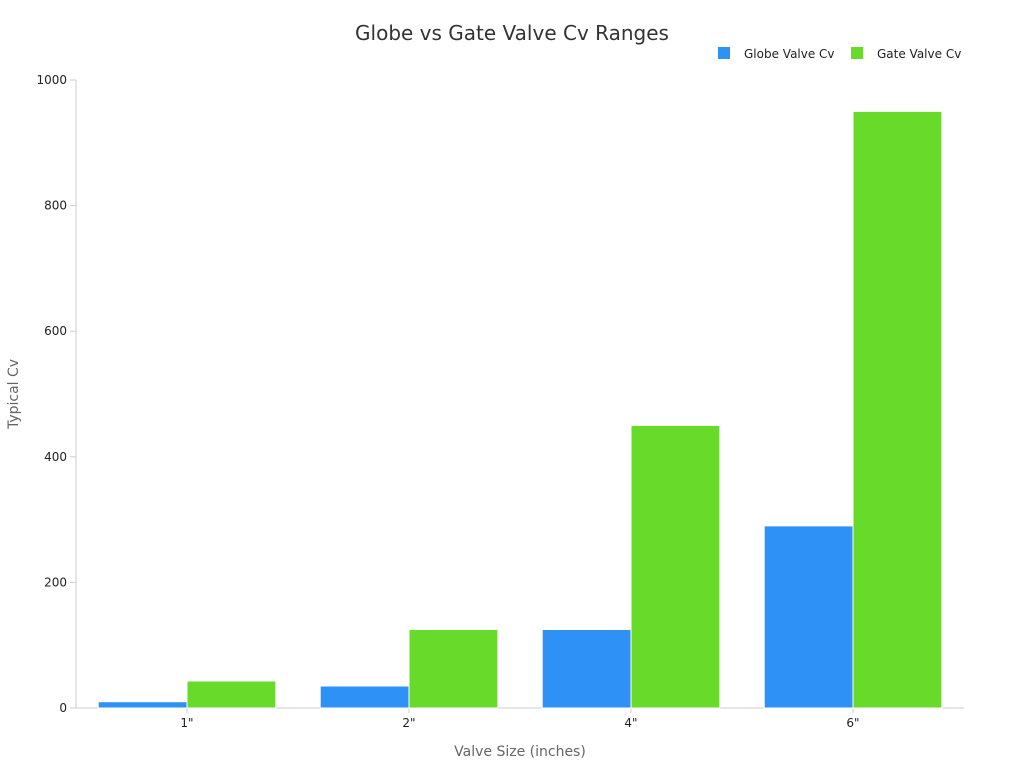 Image resolution: width=1024 pixels, height=768 pixels. I want to click on y-axis-title: Typical Cv, so click(14, 394).